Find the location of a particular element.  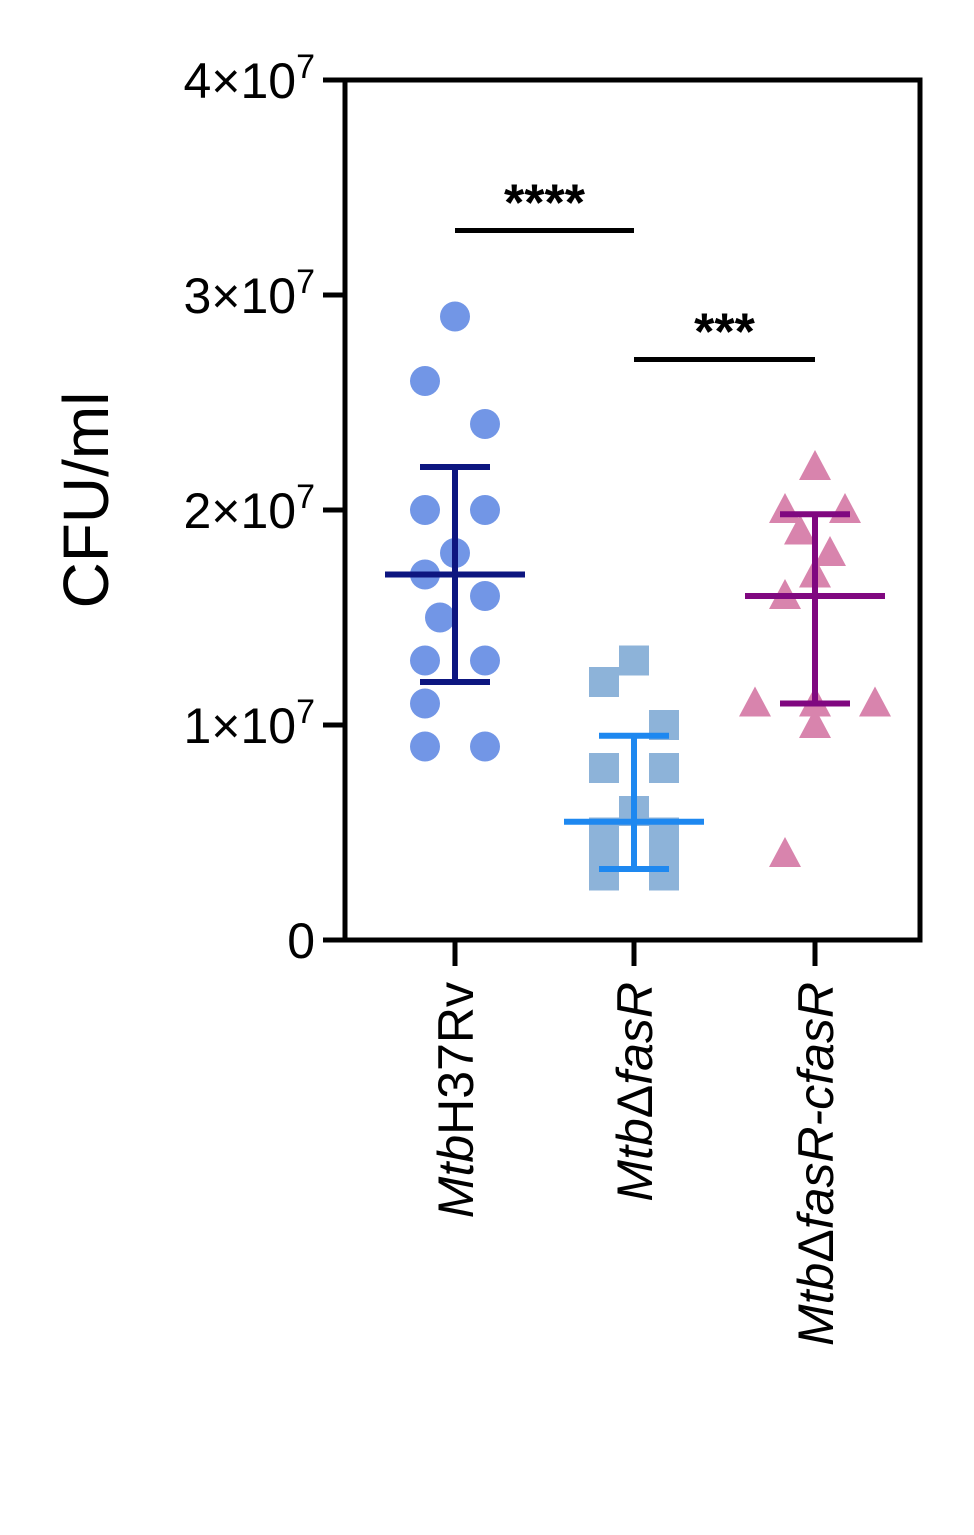

x-category-label: MtbH37Rv is located at coordinates (456, 1100).